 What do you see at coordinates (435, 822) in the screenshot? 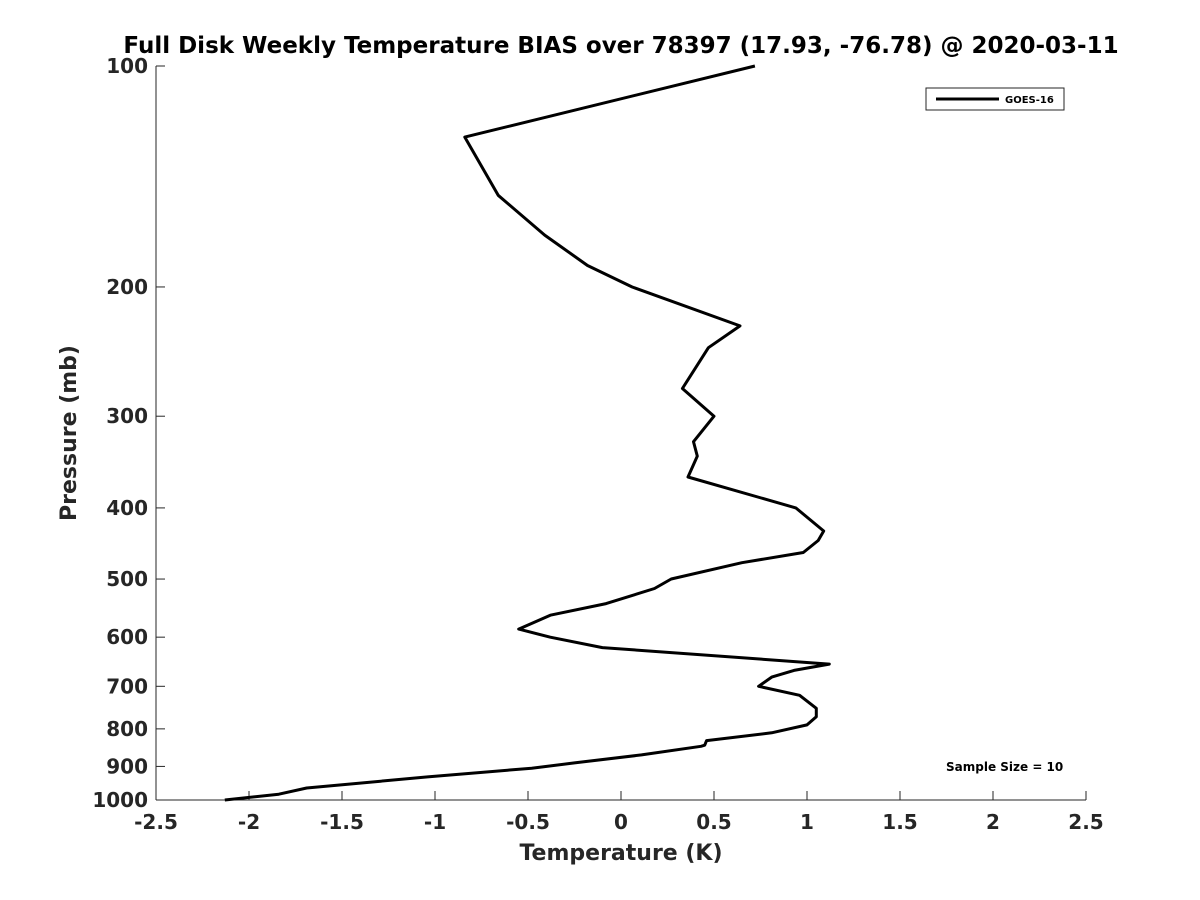
I see `x-tick-label: -1` at bounding box center [435, 822].